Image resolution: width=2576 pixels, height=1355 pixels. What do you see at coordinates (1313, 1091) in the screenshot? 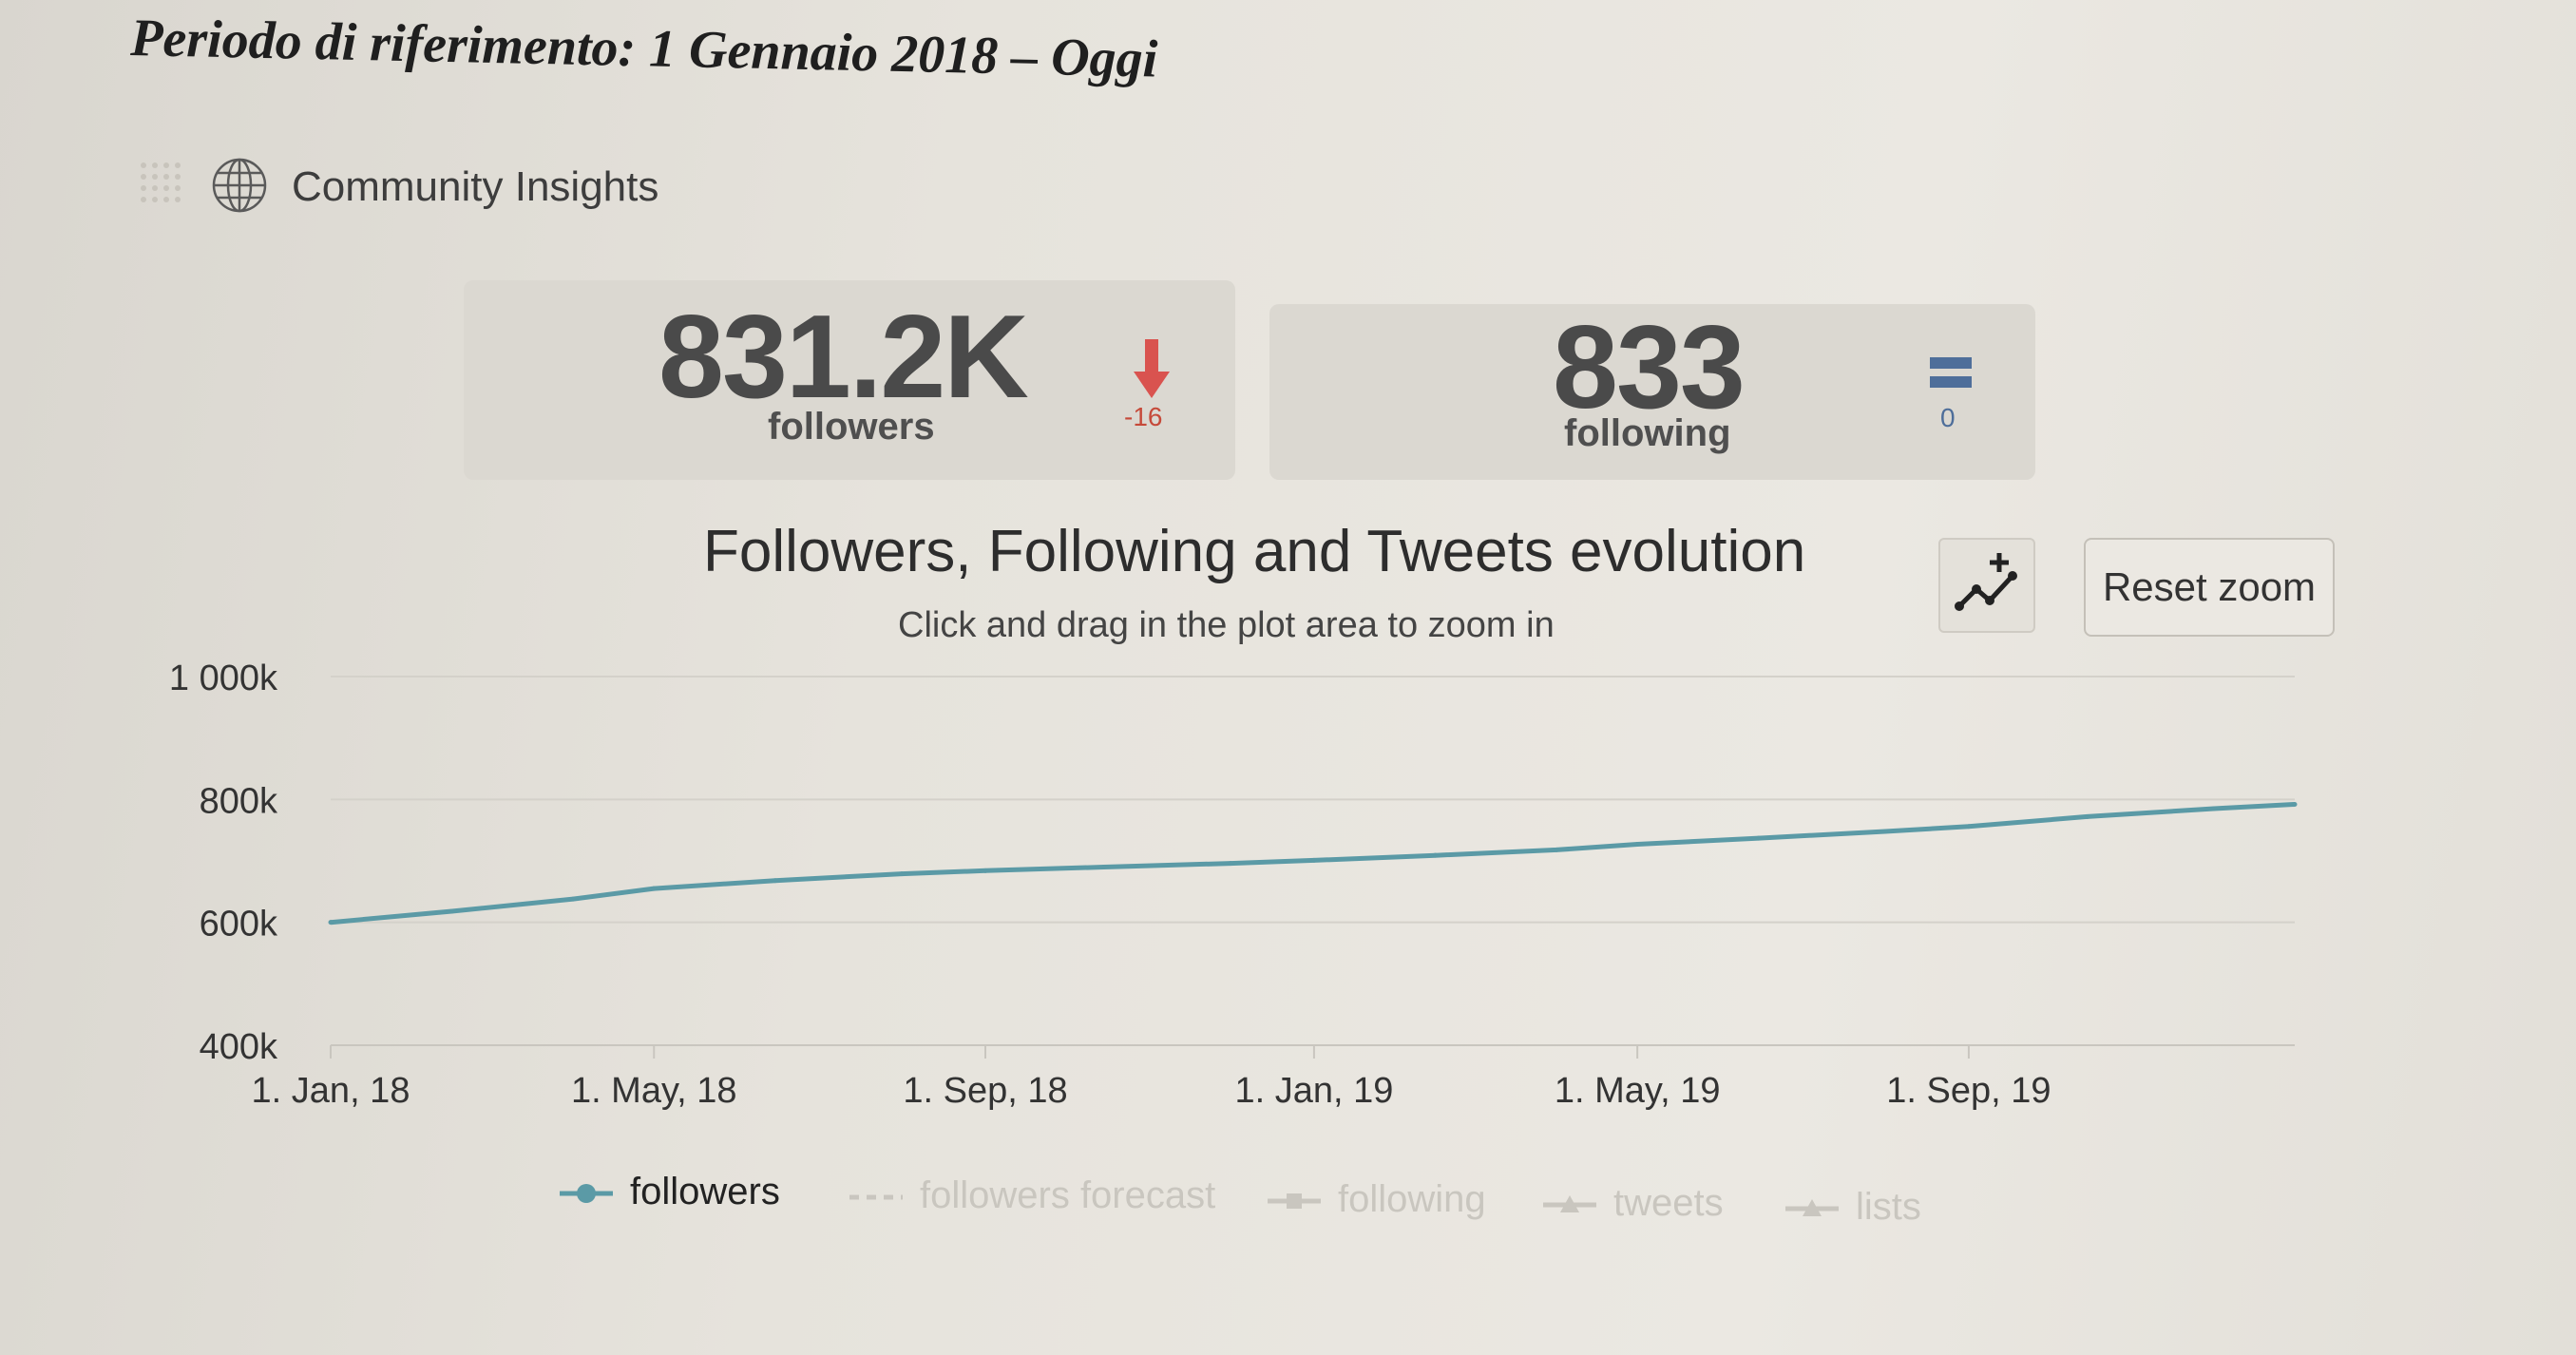
I see `x-tick-label: 1. Jan, 19` at bounding box center [1313, 1091].